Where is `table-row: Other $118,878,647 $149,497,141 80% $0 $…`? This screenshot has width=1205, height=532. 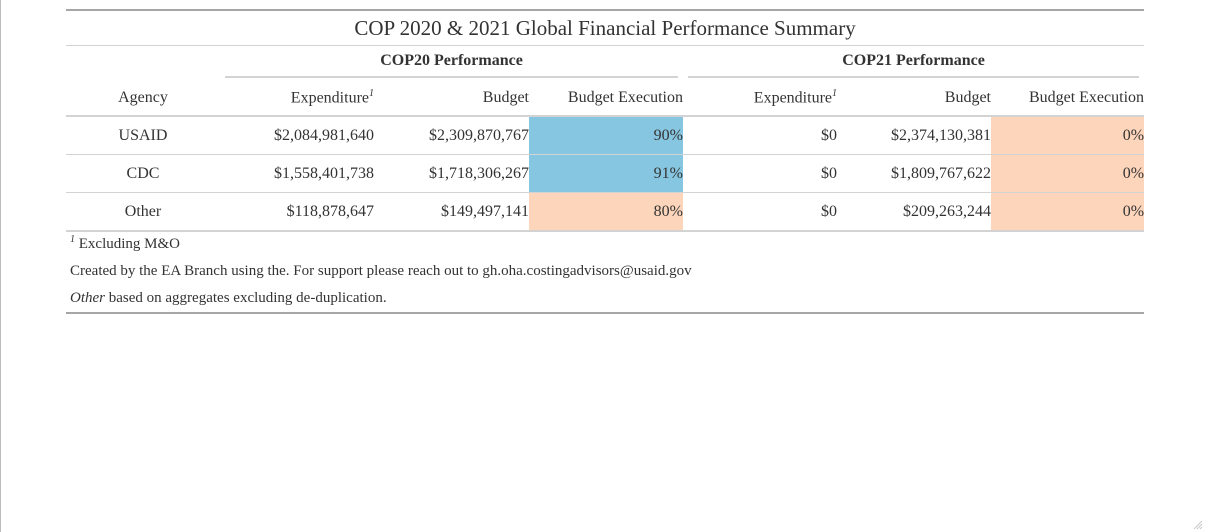 table-row: Other $118,878,647 $149,497,141 80% $0 $… is located at coordinates (605, 212).